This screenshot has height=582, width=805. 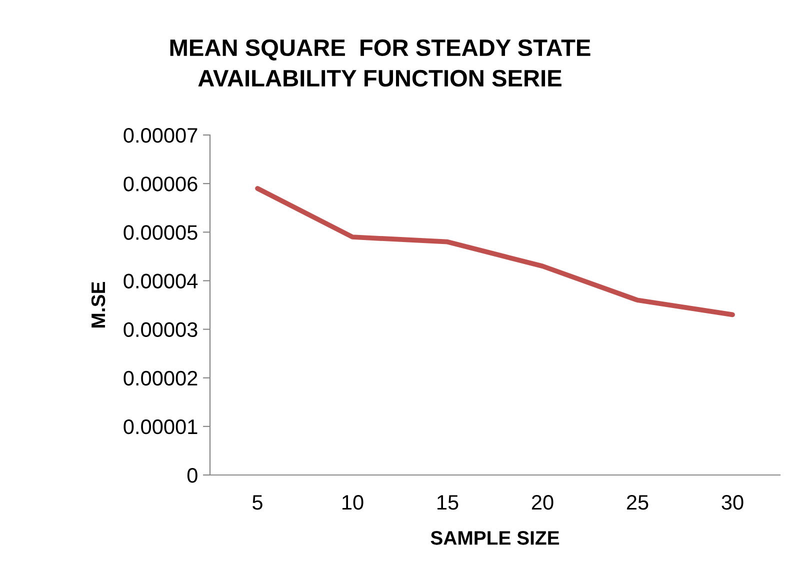 What do you see at coordinates (448, 502) in the screenshot?
I see `x-tick-label: 15` at bounding box center [448, 502].